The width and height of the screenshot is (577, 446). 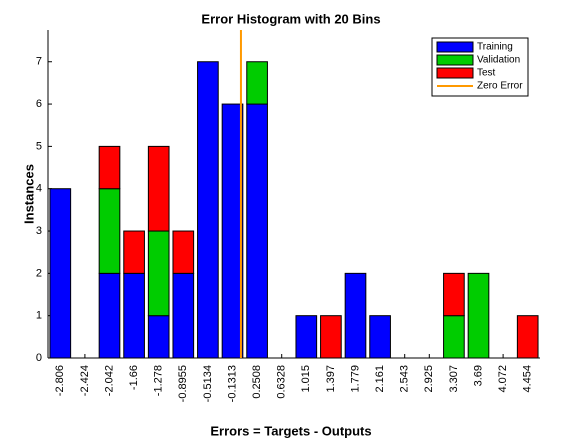 What do you see at coordinates (39, 62) in the screenshot?
I see `y-tick-label: 7` at bounding box center [39, 62].